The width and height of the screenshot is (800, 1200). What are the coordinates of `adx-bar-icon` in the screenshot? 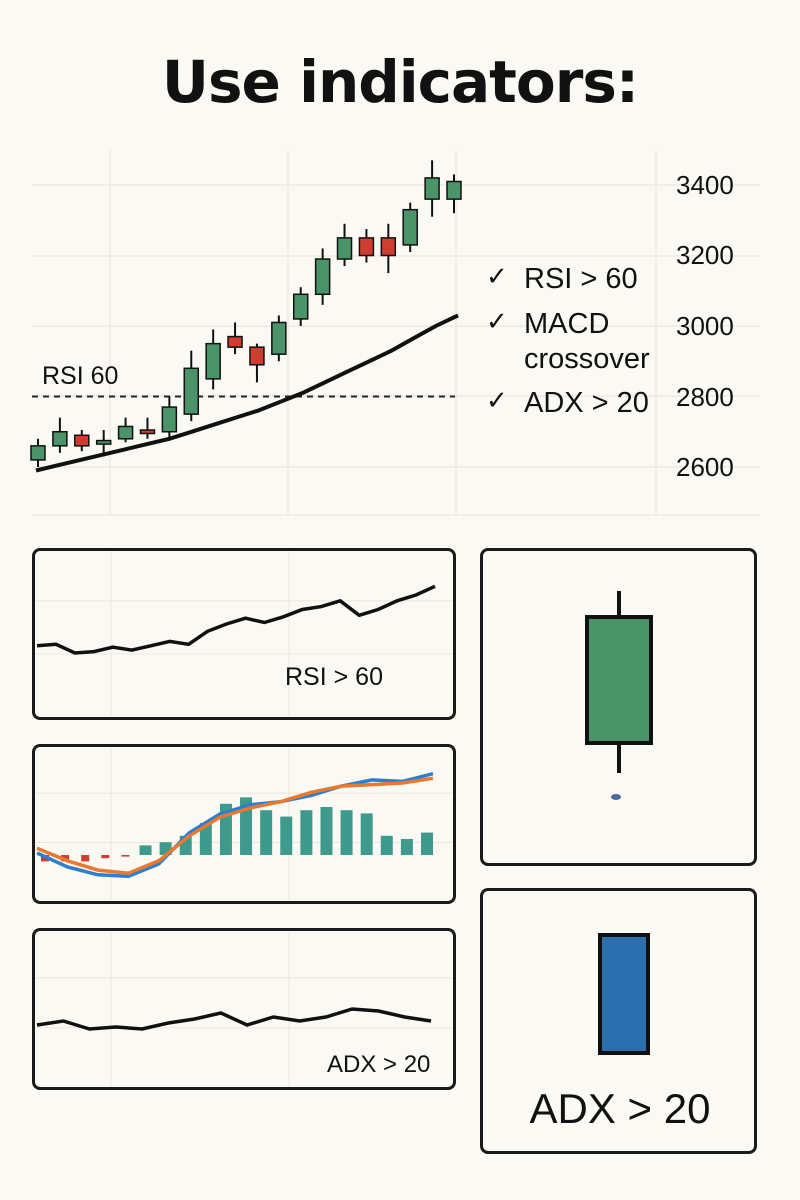 It's located at (624, 994).